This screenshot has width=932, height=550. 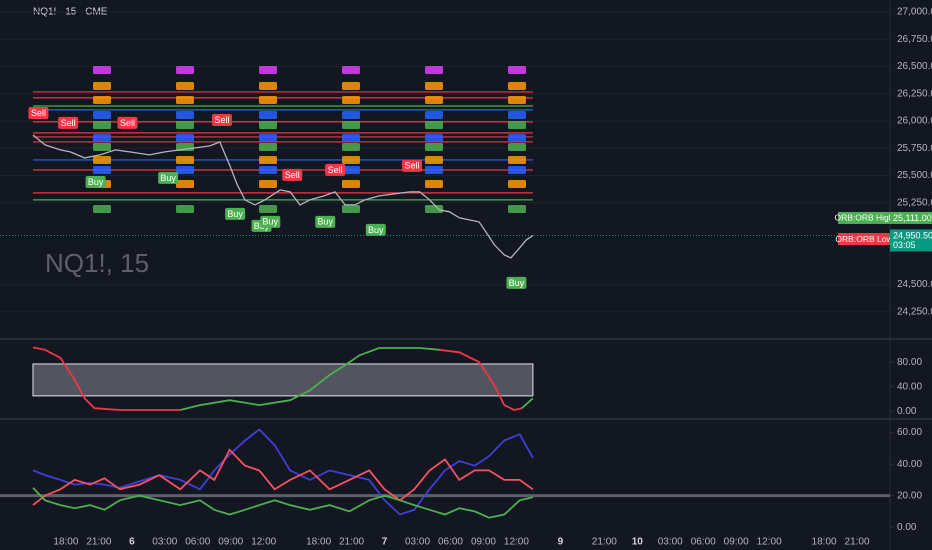 What do you see at coordinates (904, 245) in the screenshot?
I see `countdown: 03:05` at bounding box center [904, 245].